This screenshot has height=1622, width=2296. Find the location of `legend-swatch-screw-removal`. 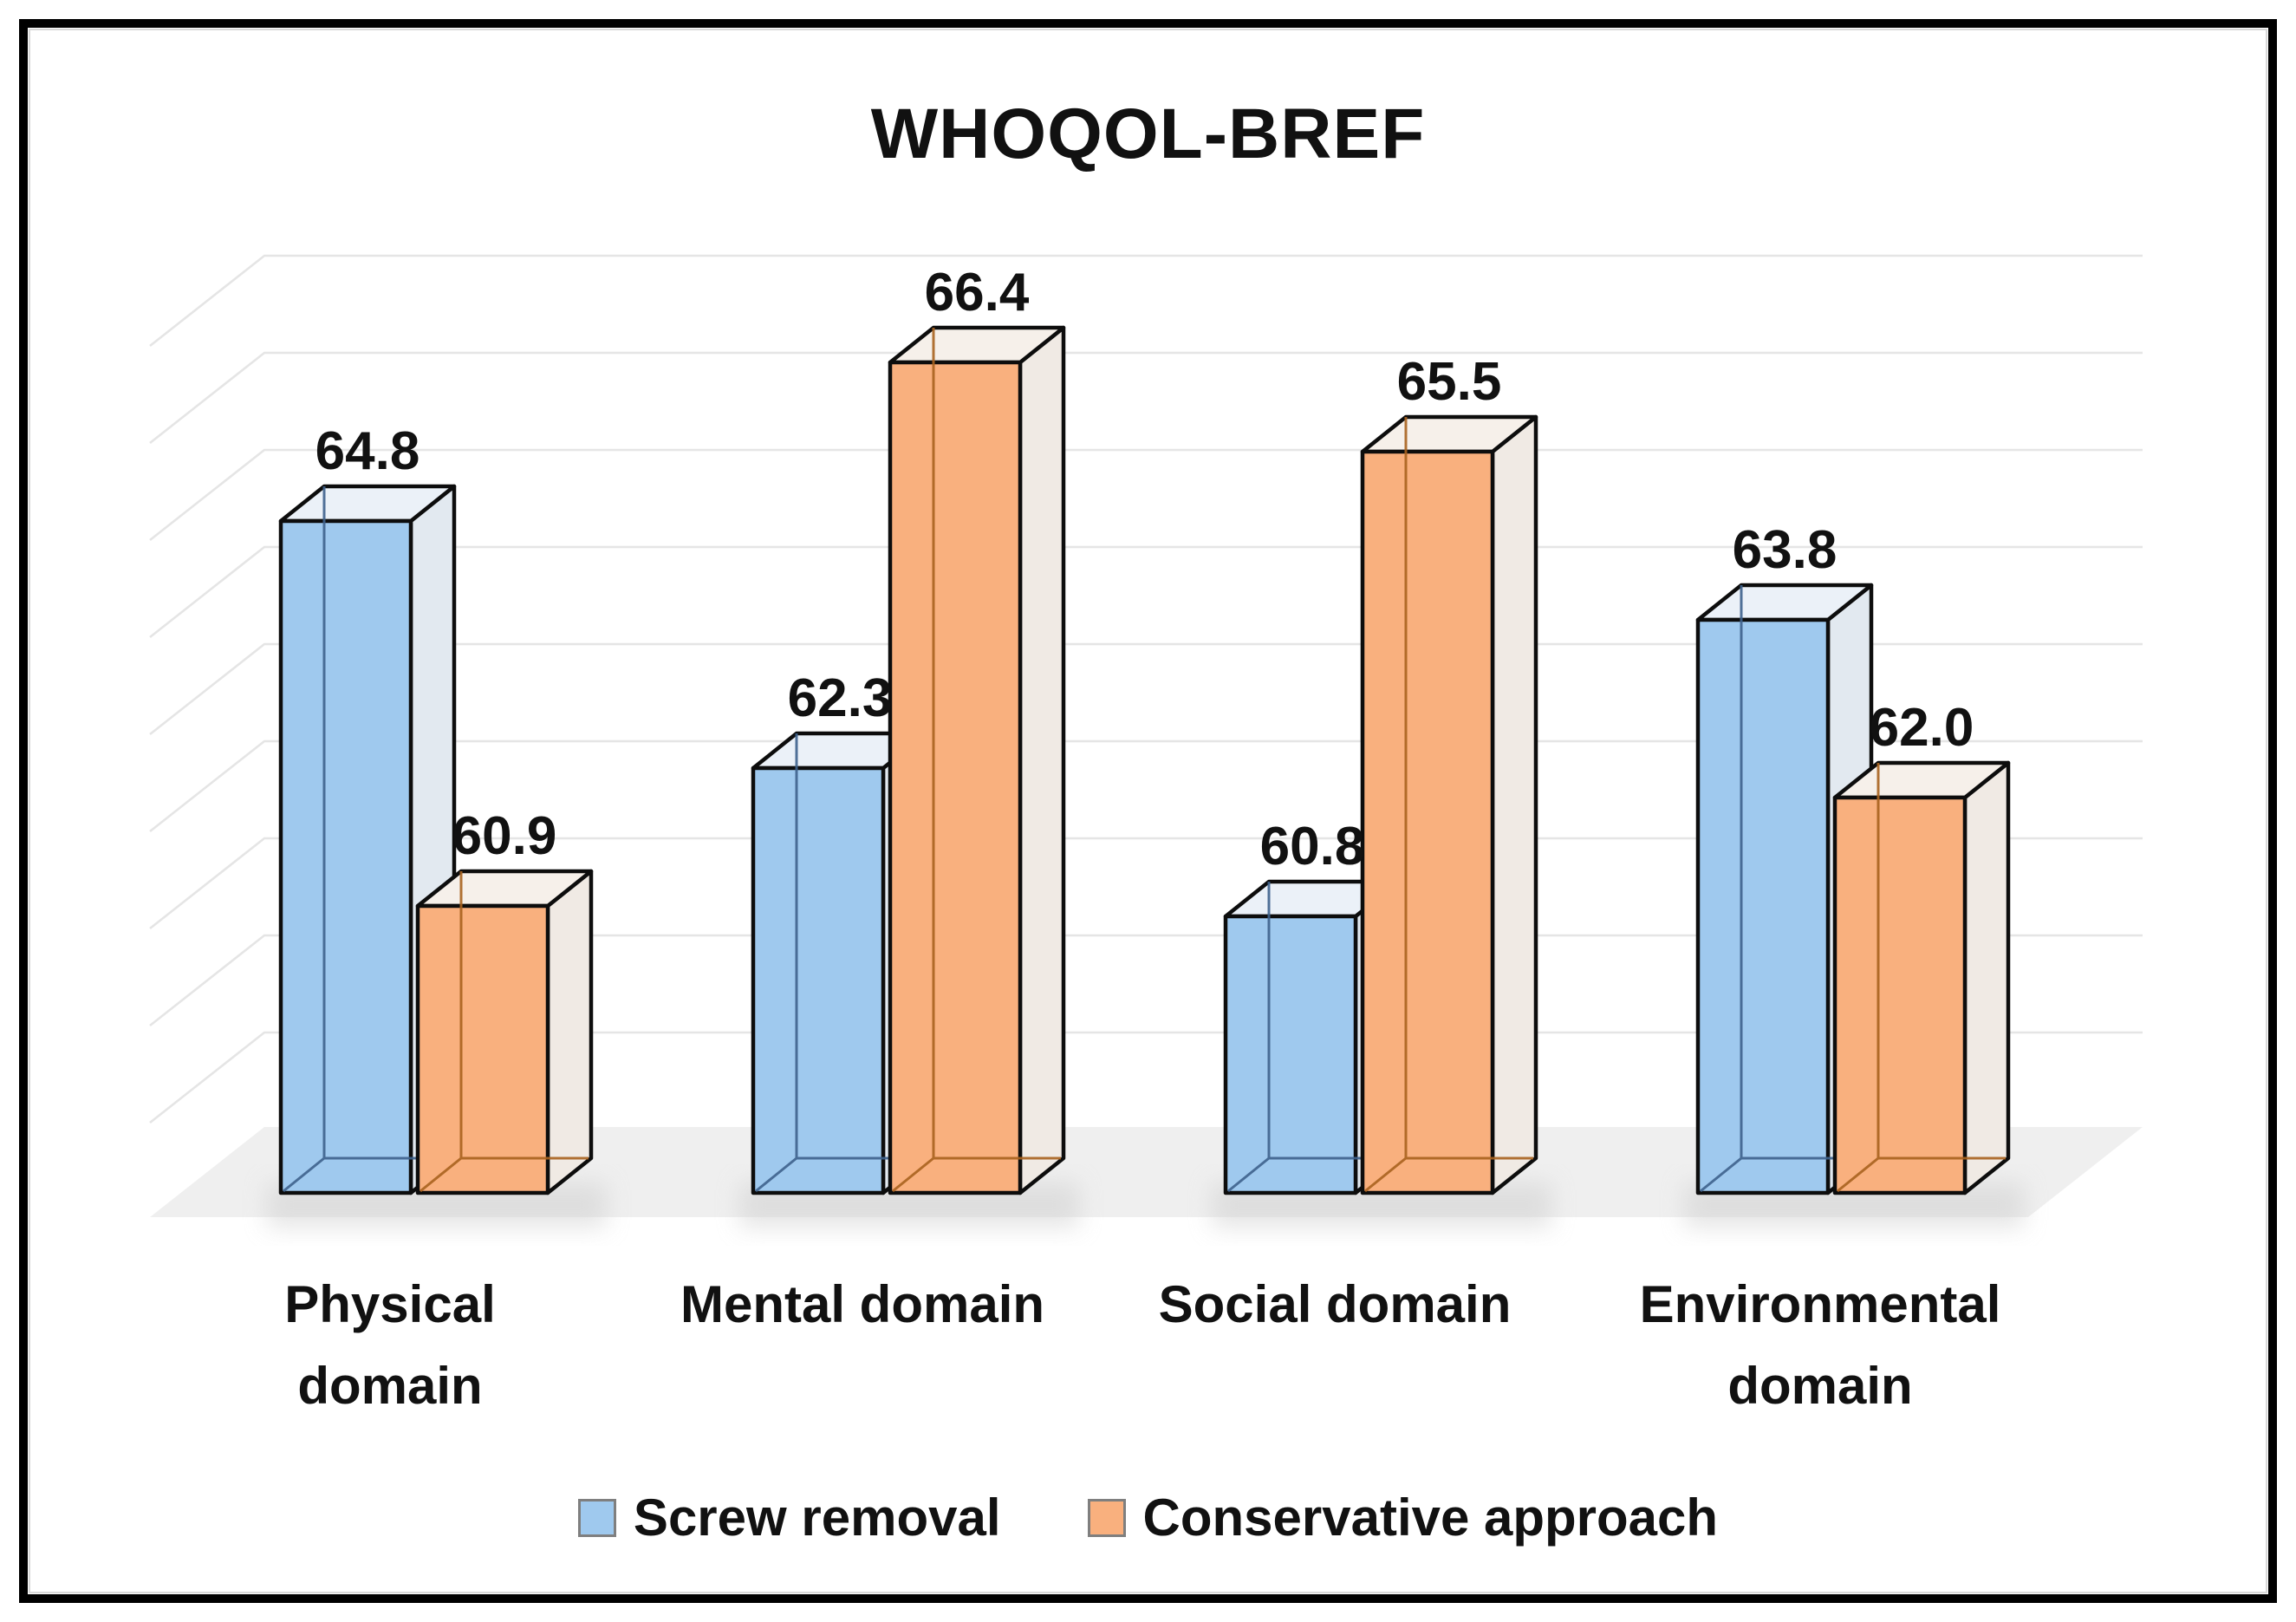

legend-swatch-screw-removal is located at coordinates (596, 1517).